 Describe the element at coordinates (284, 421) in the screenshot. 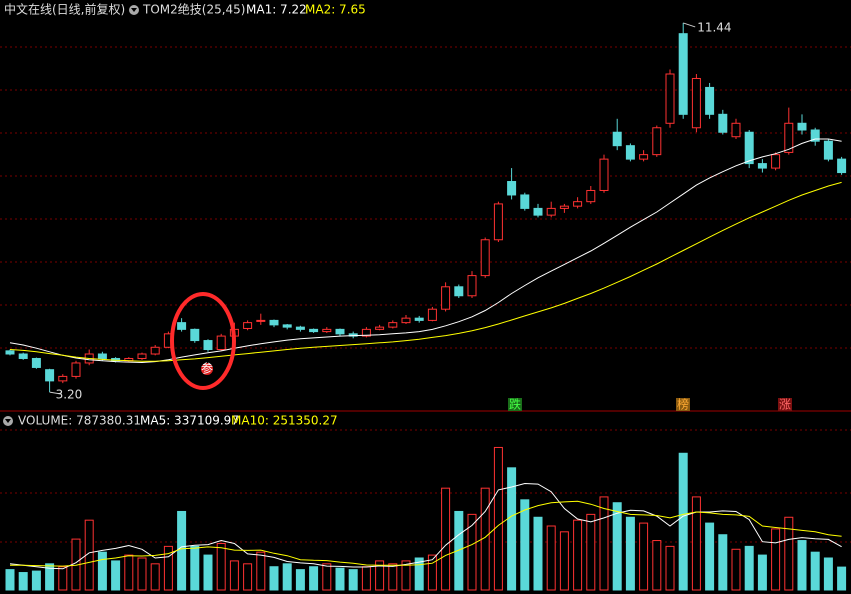

I see `legend-ma10: MA10: 251350.27` at that location.